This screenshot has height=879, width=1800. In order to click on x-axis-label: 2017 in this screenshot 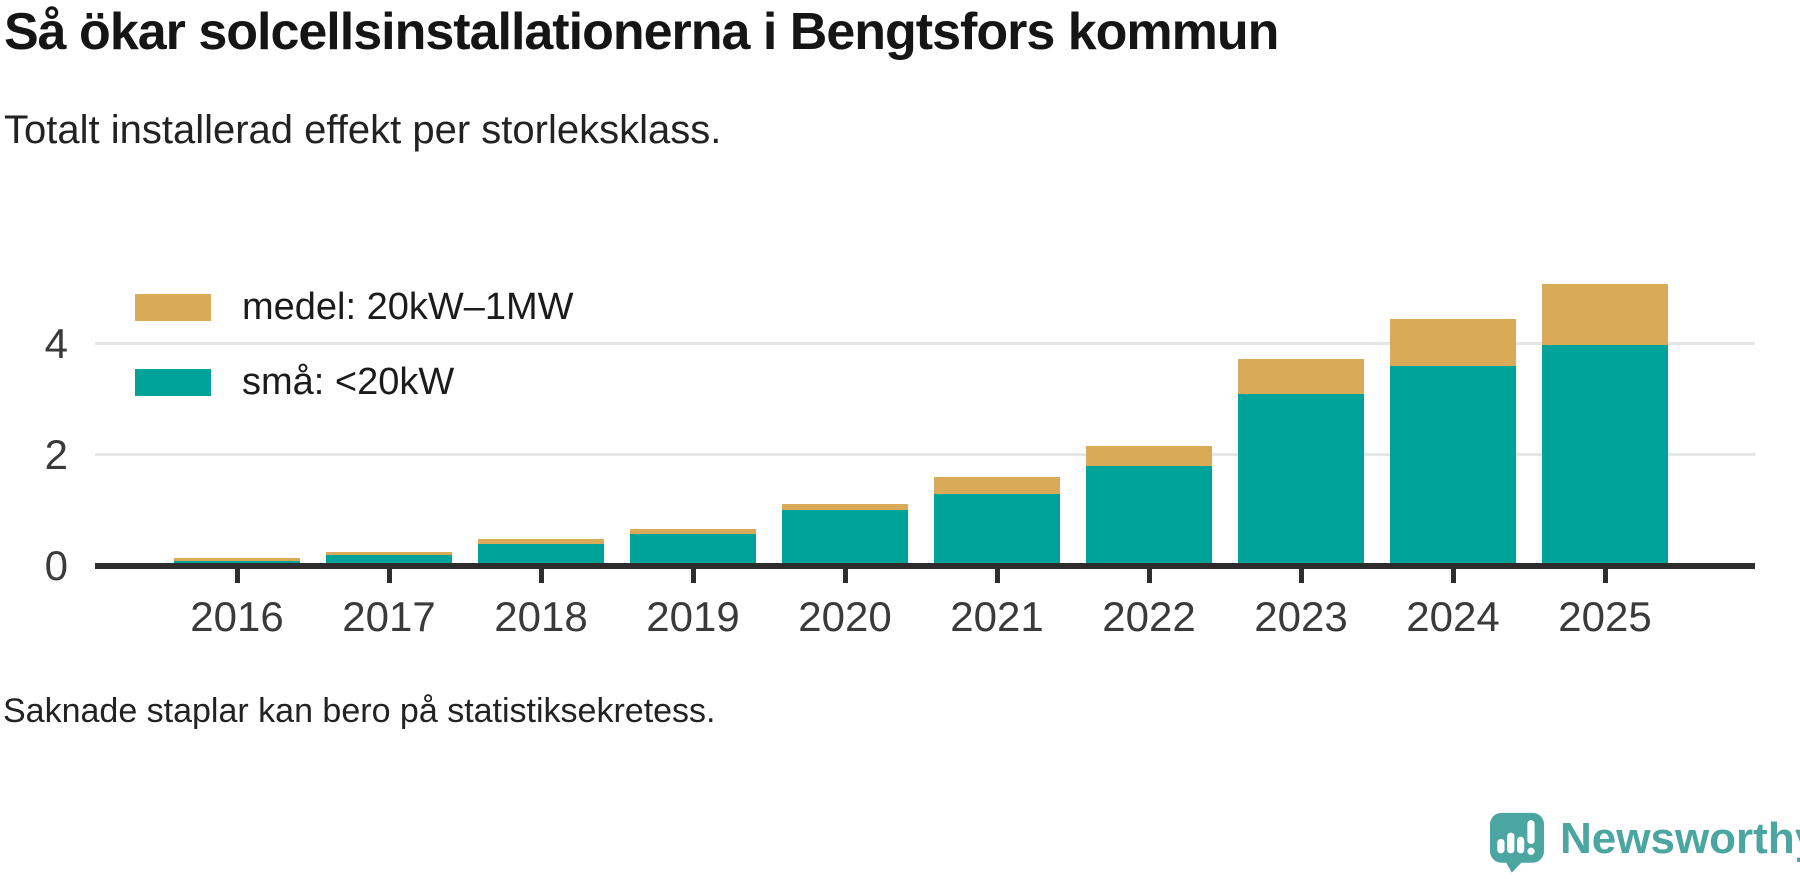, I will do `click(389, 616)`.